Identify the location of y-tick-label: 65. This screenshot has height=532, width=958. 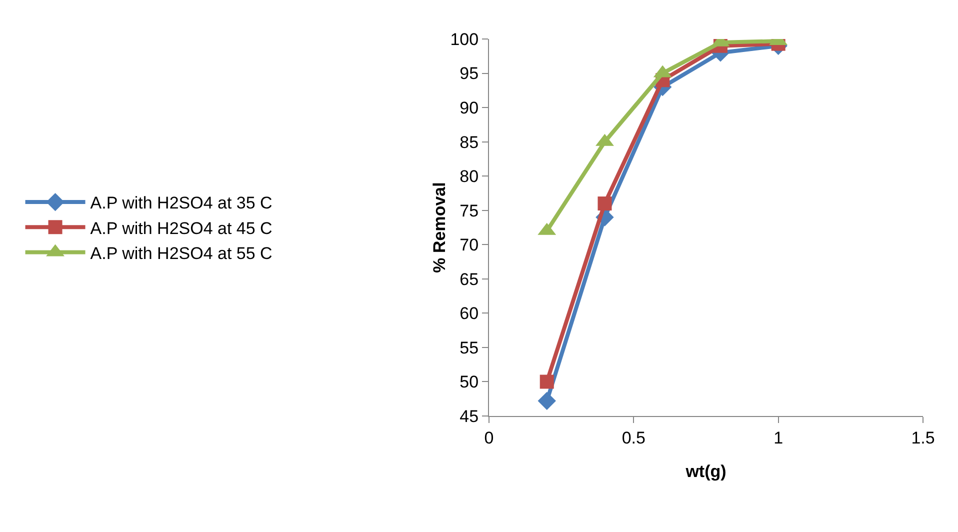
(469, 279).